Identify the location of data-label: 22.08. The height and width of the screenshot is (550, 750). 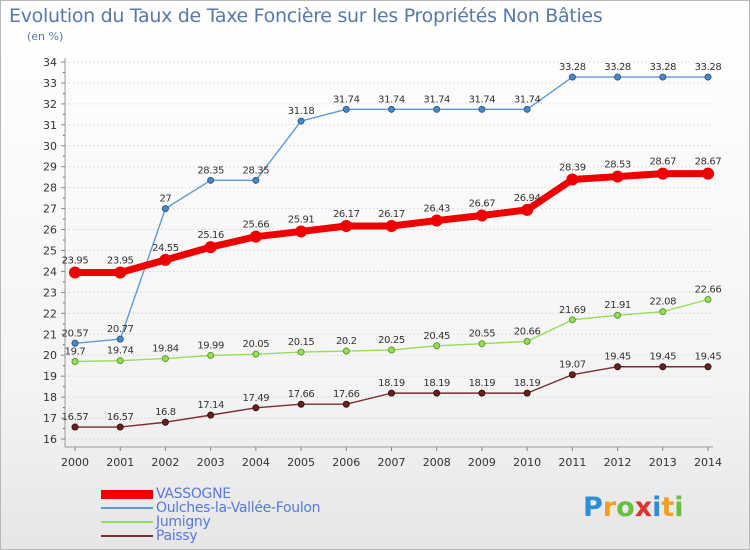
(662, 302).